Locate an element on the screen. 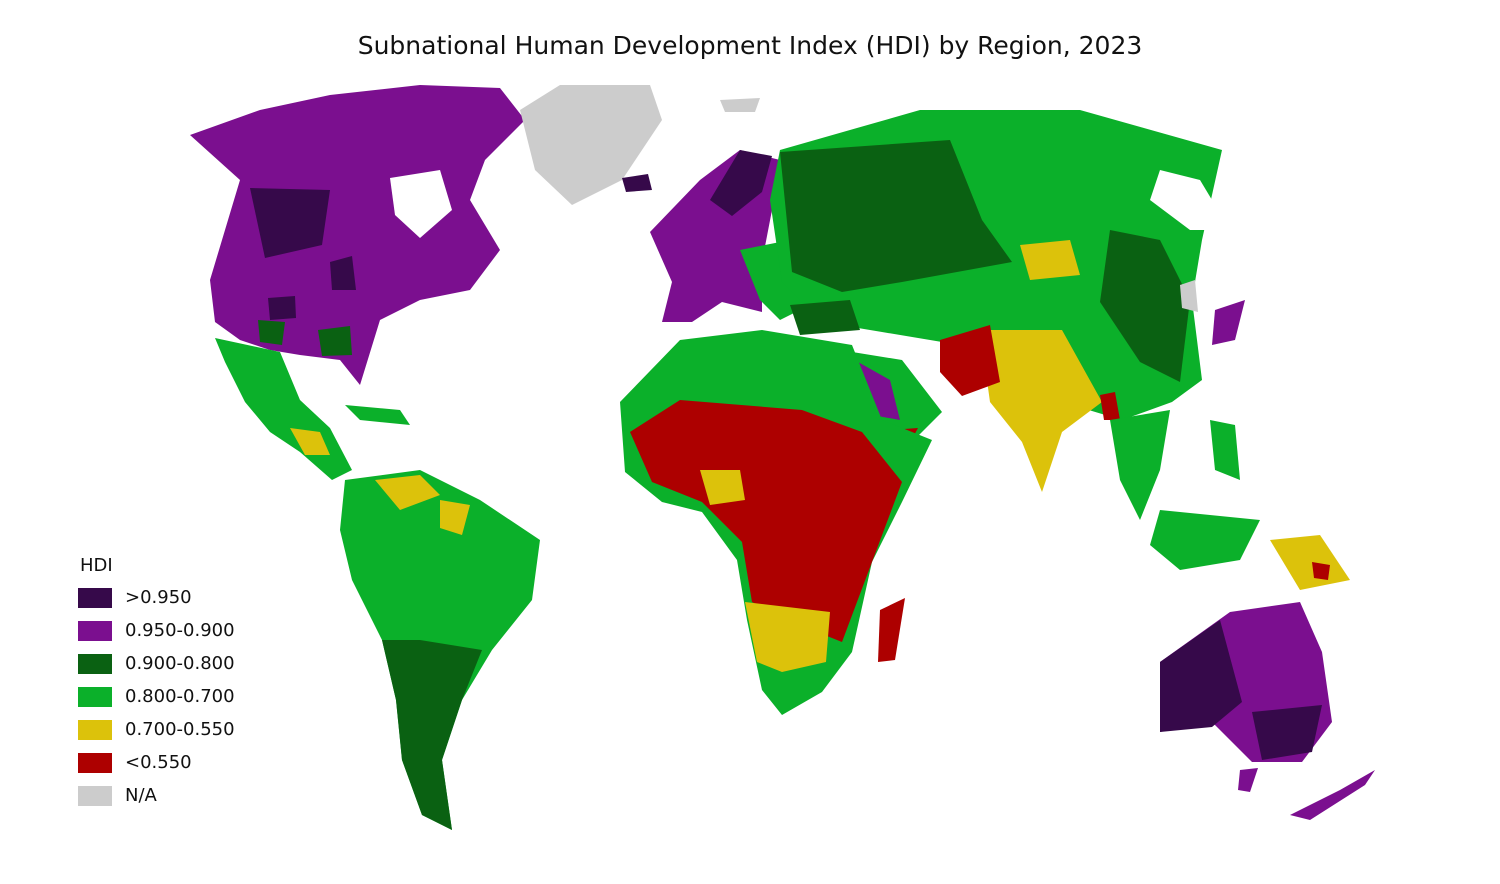 The image size is (1500, 884). legend-label: 0.950-0.900 is located at coordinates (180, 630).